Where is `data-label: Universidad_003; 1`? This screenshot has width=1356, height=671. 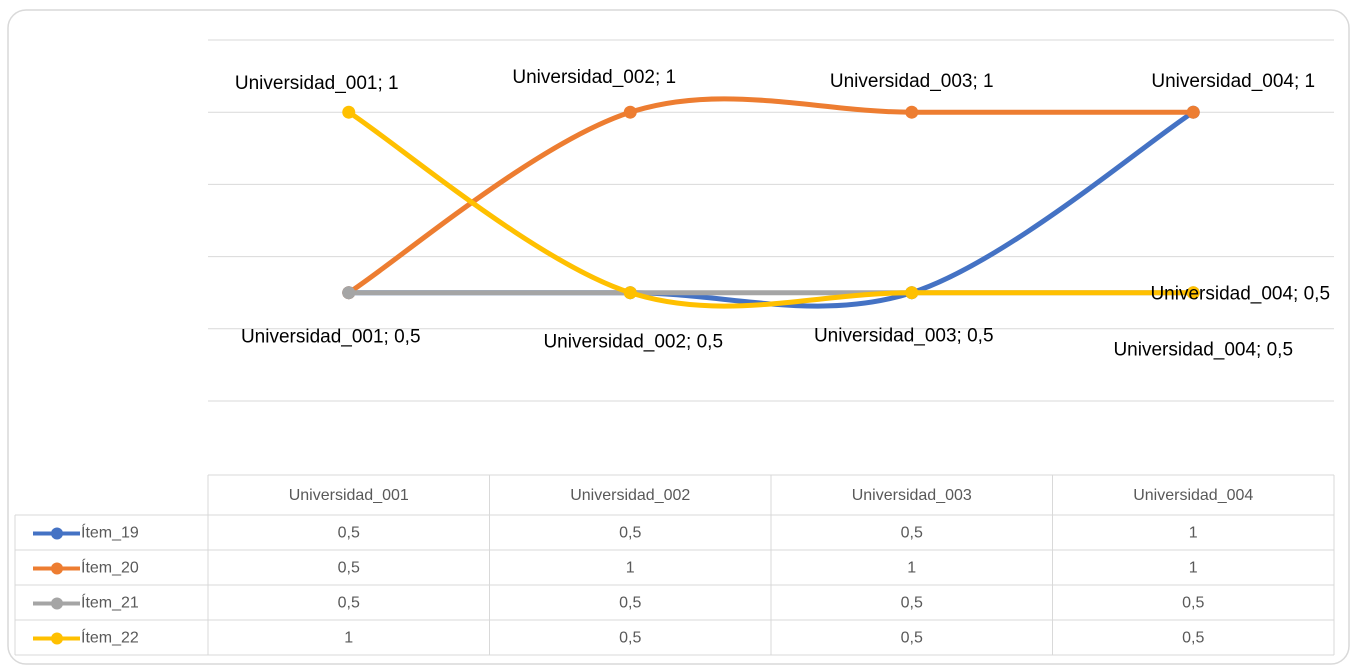
data-label: Universidad_003; 1 is located at coordinates (912, 81).